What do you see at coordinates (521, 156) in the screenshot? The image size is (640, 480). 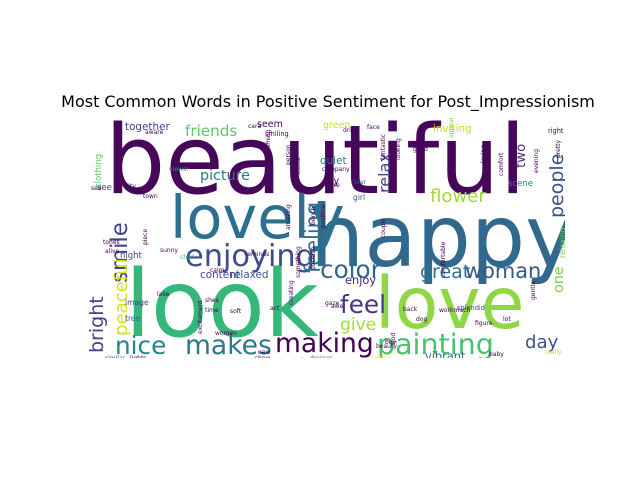 I see `word-two: two` at bounding box center [521, 156].